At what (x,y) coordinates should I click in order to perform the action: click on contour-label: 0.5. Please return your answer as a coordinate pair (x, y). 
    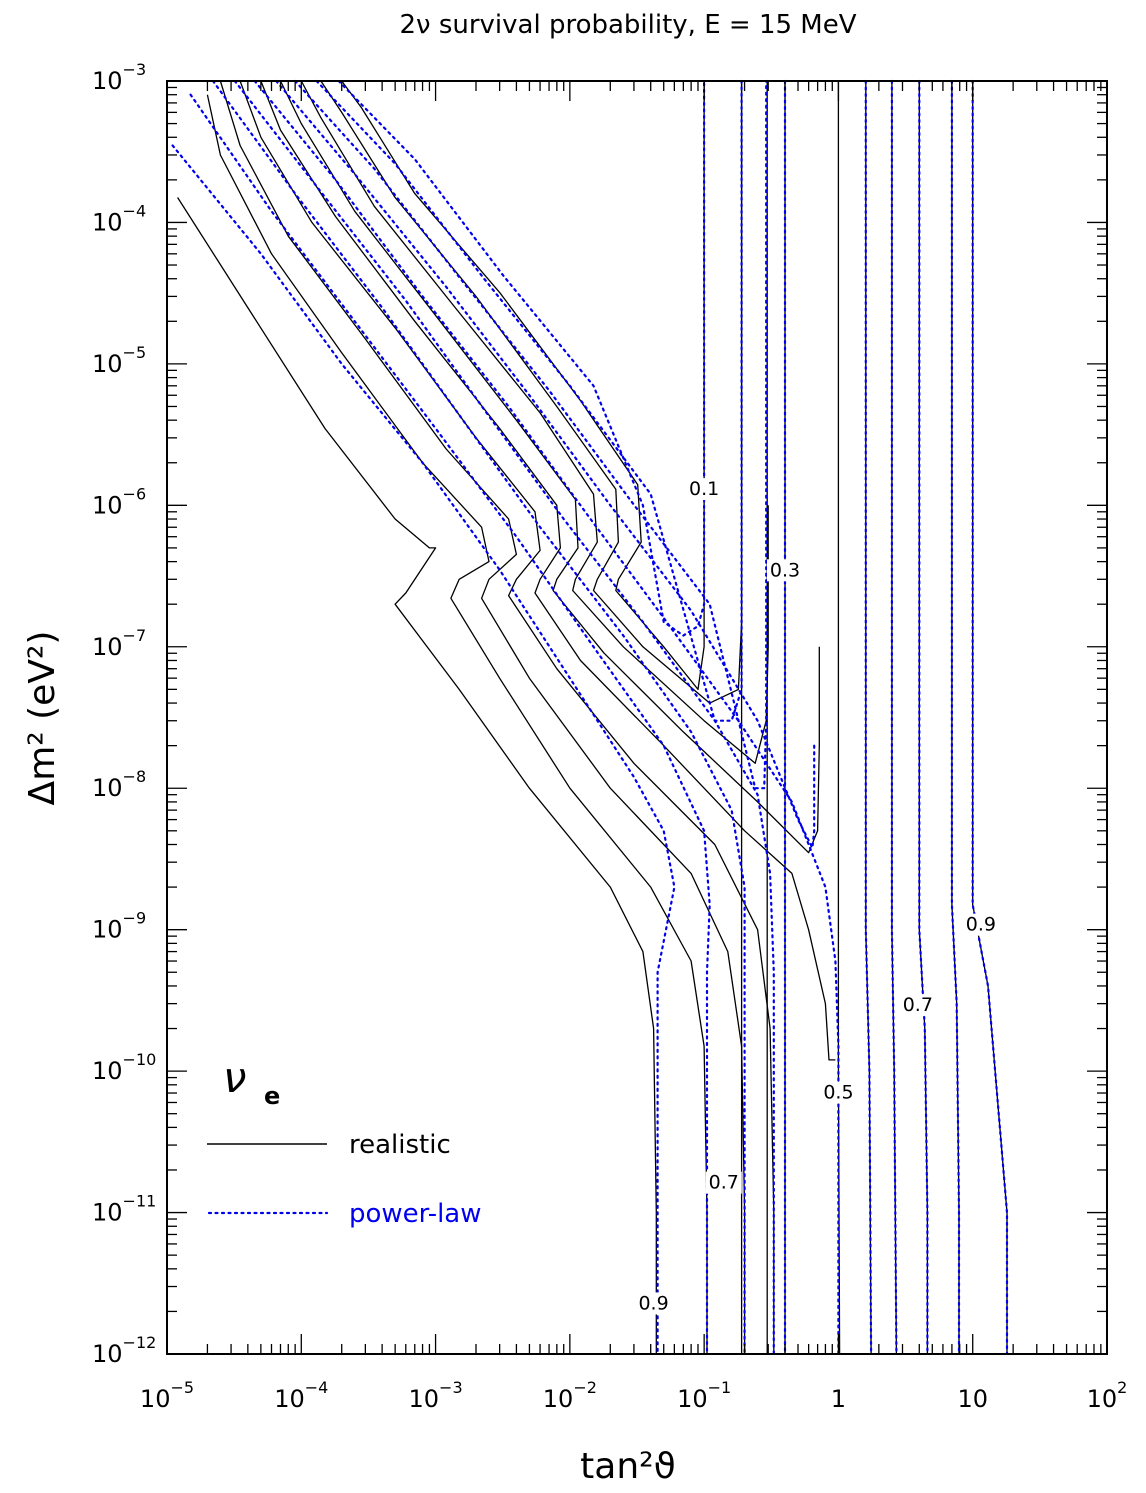
    Looking at the image, I should click on (838, 1093).